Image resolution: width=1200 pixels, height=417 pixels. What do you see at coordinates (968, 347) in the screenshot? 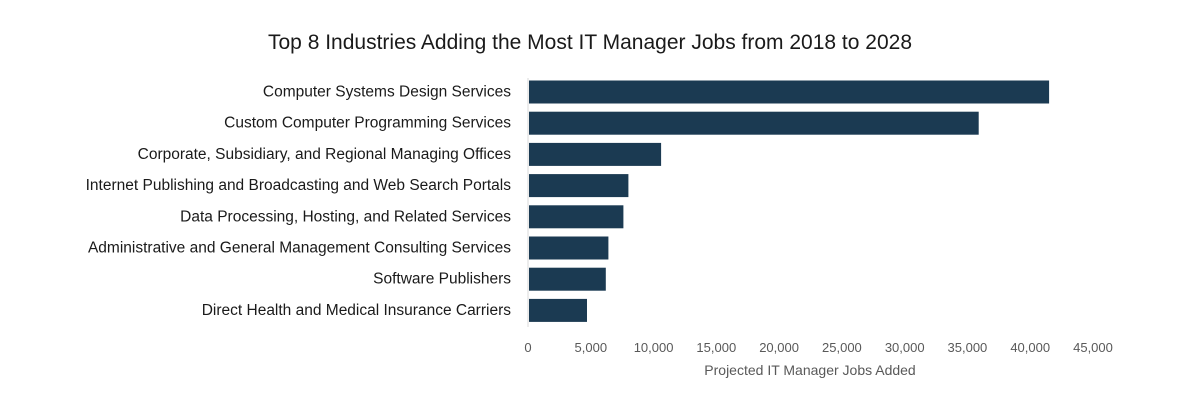
I see `x-tick-label: 35,000` at bounding box center [968, 347].